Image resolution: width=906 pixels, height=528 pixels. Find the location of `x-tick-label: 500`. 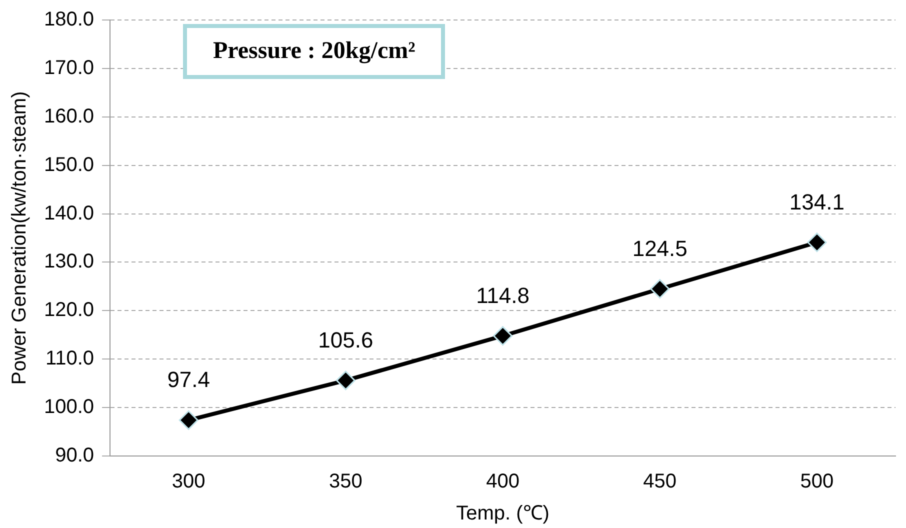

x-tick-label: 500 is located at coordinates (817, 481).